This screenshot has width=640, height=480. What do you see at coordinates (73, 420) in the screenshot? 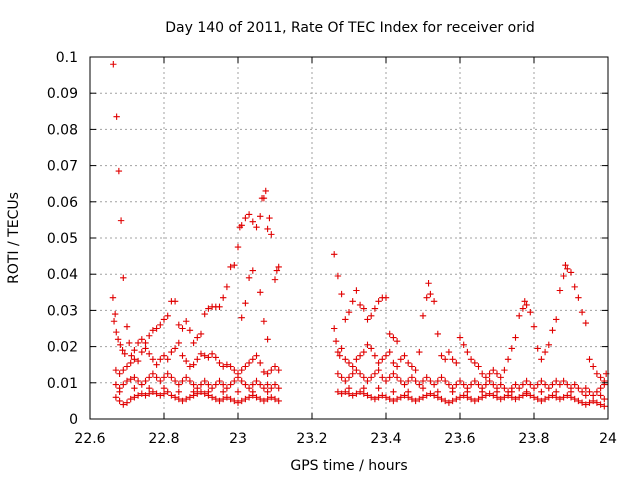
I see `y-tick-label: 0` at bounding box center [73, 420].